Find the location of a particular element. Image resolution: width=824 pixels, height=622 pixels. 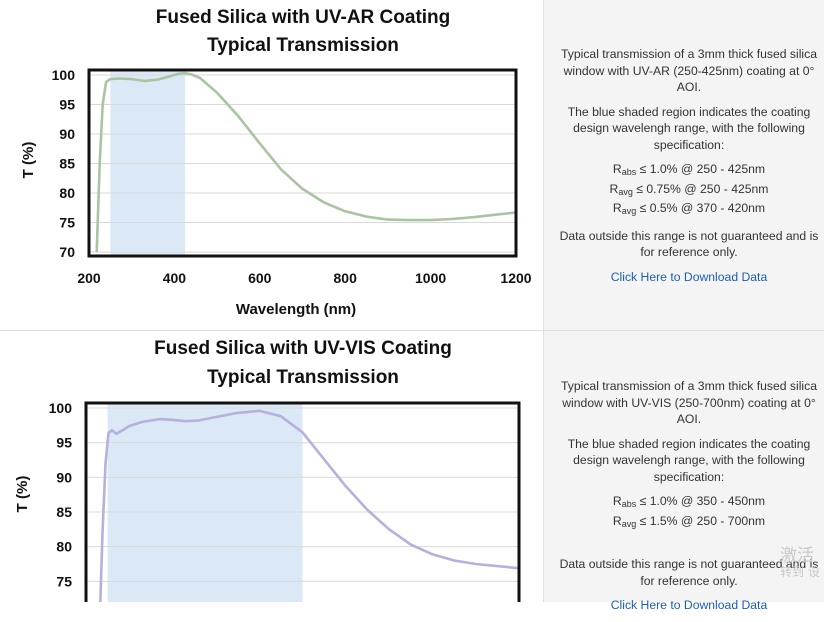

chart-title: Fused Silica with UV-AR Coating is located at coordinates (303, 17).